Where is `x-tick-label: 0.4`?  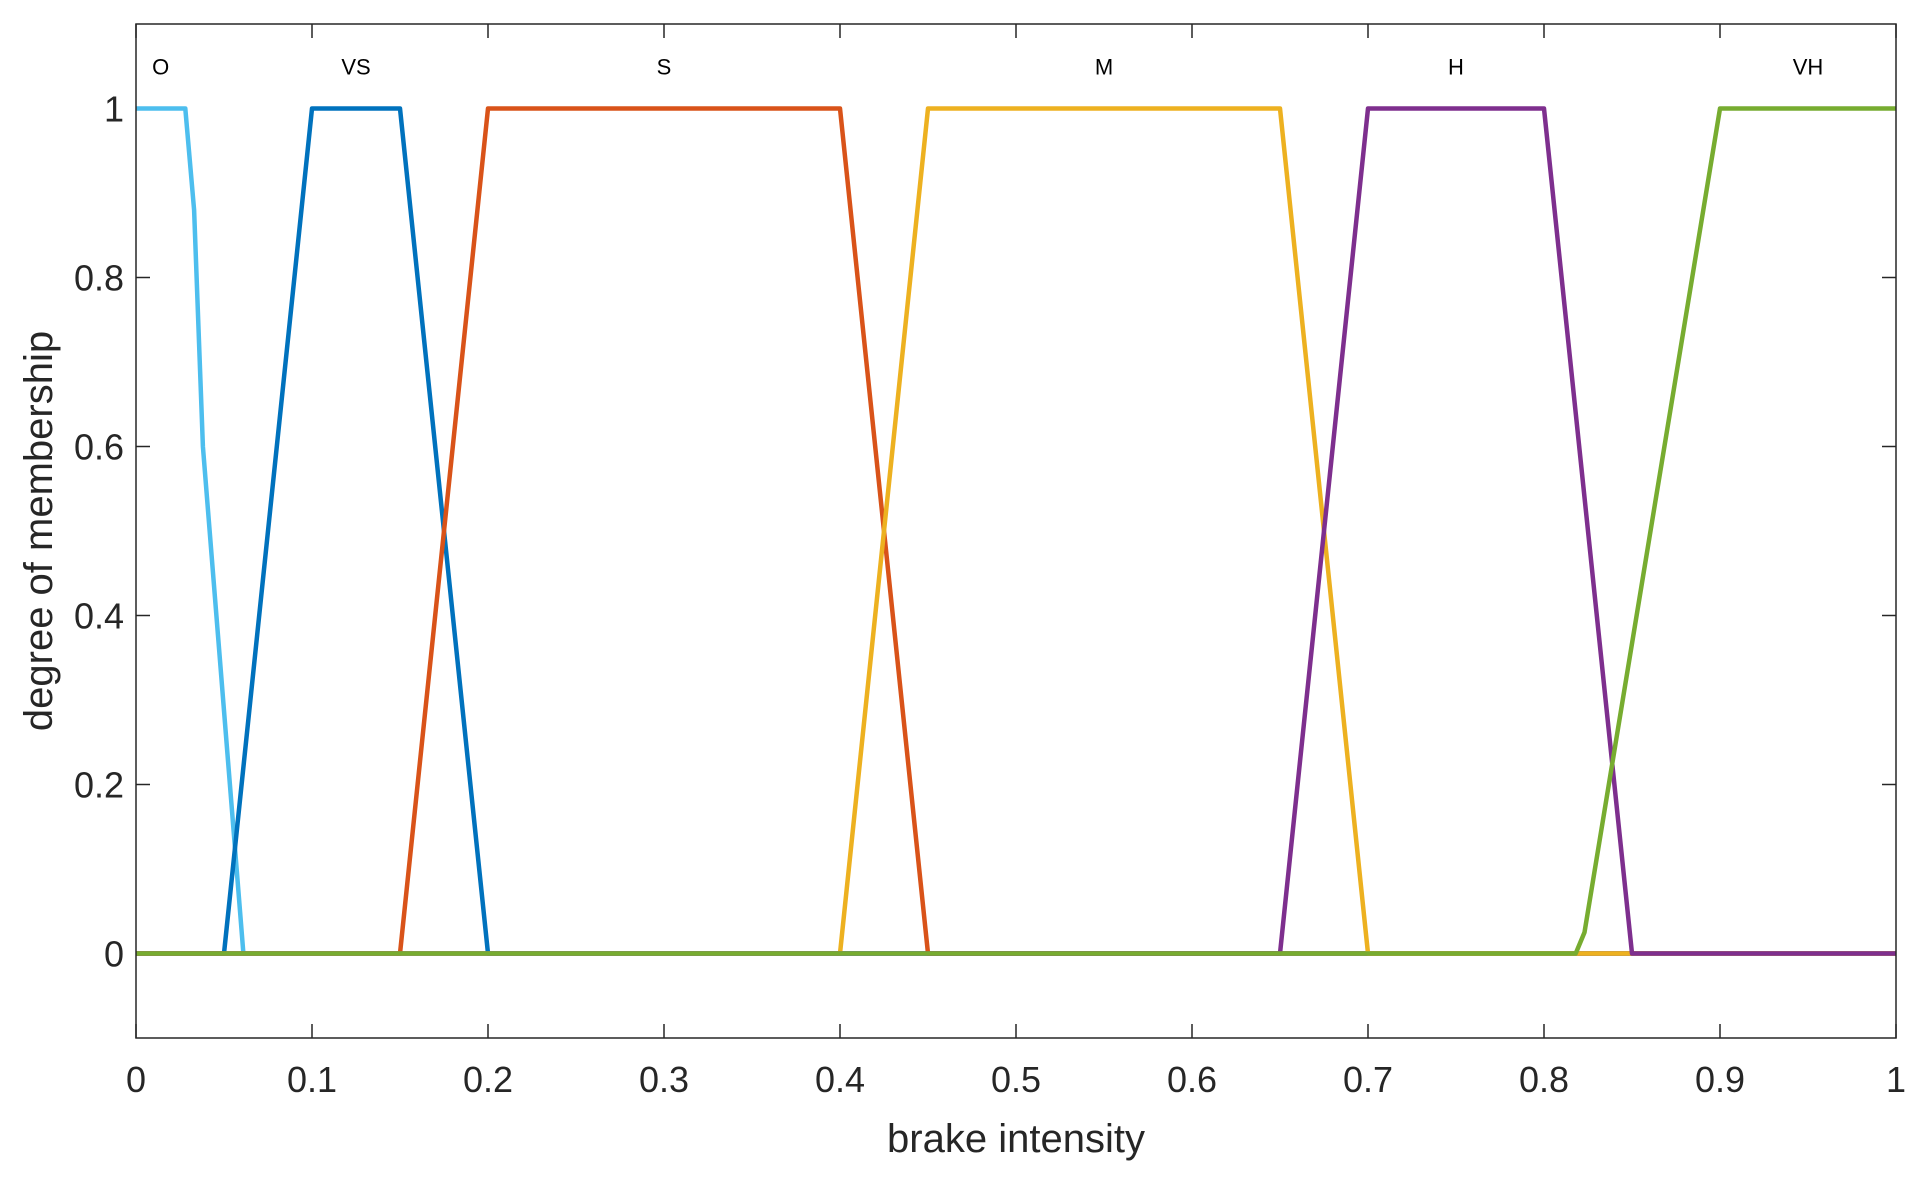
x-tick-label: 0.4 is located at coordinates (840, 1079).